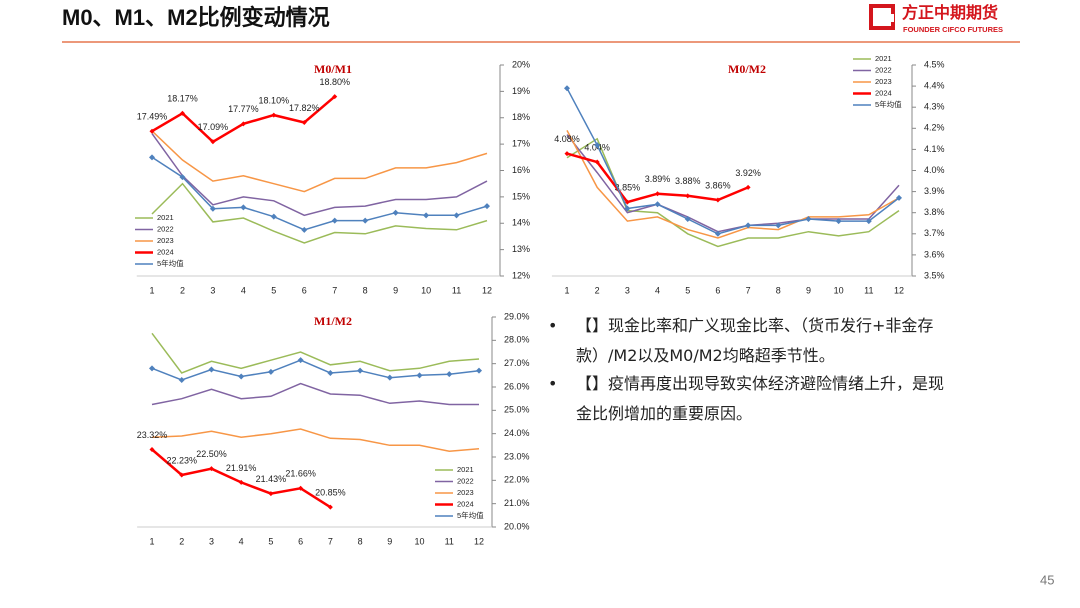  I want to click on data-label: 17.77%, so click(243, 109).